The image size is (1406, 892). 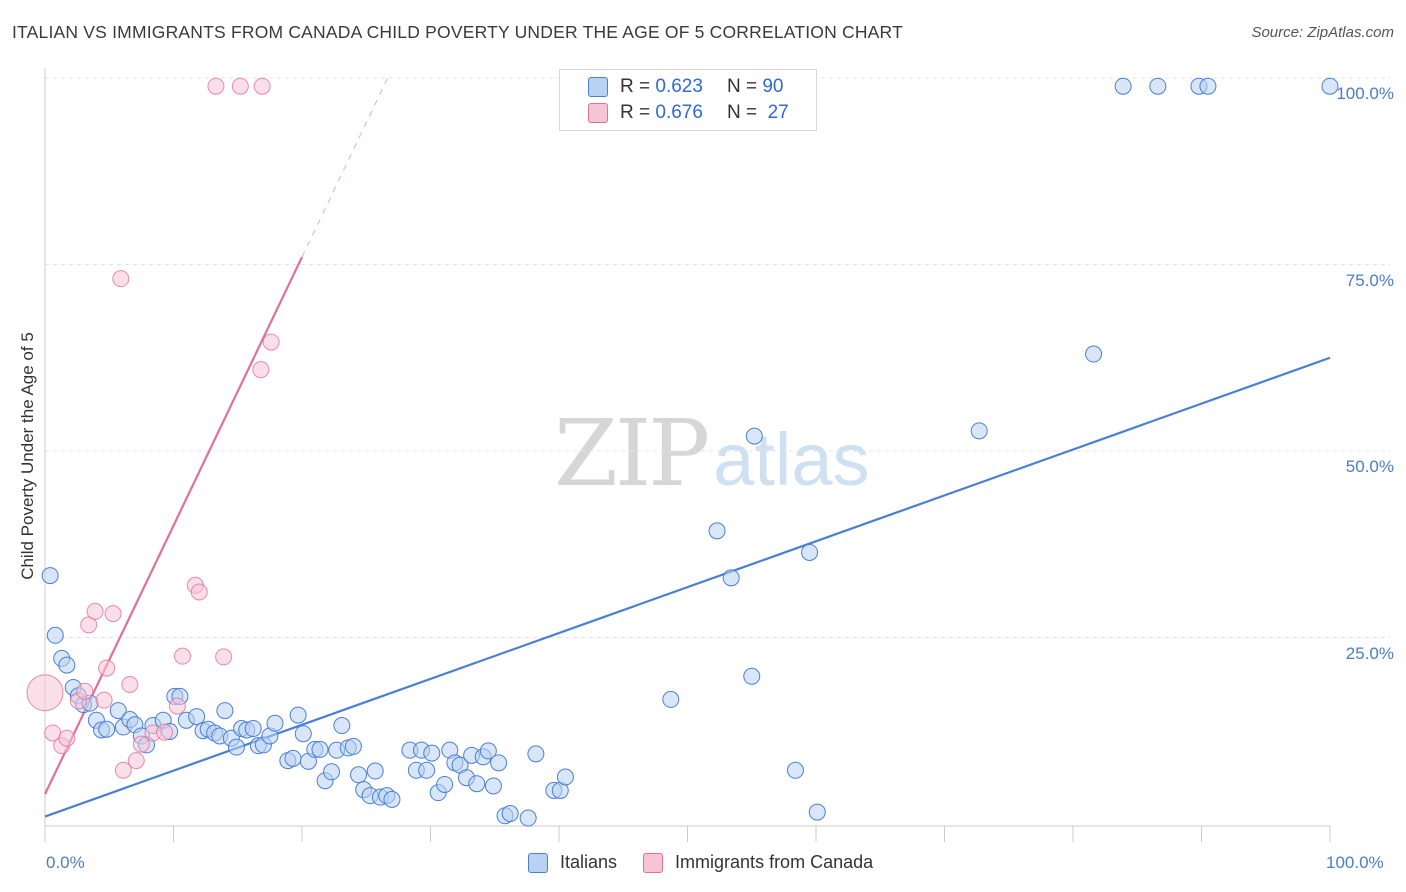 What do you see at coordinates (1369, 653) in the screenshot?
I see `y-tick-label: 25.0%` at bounding box center [1369, 653].